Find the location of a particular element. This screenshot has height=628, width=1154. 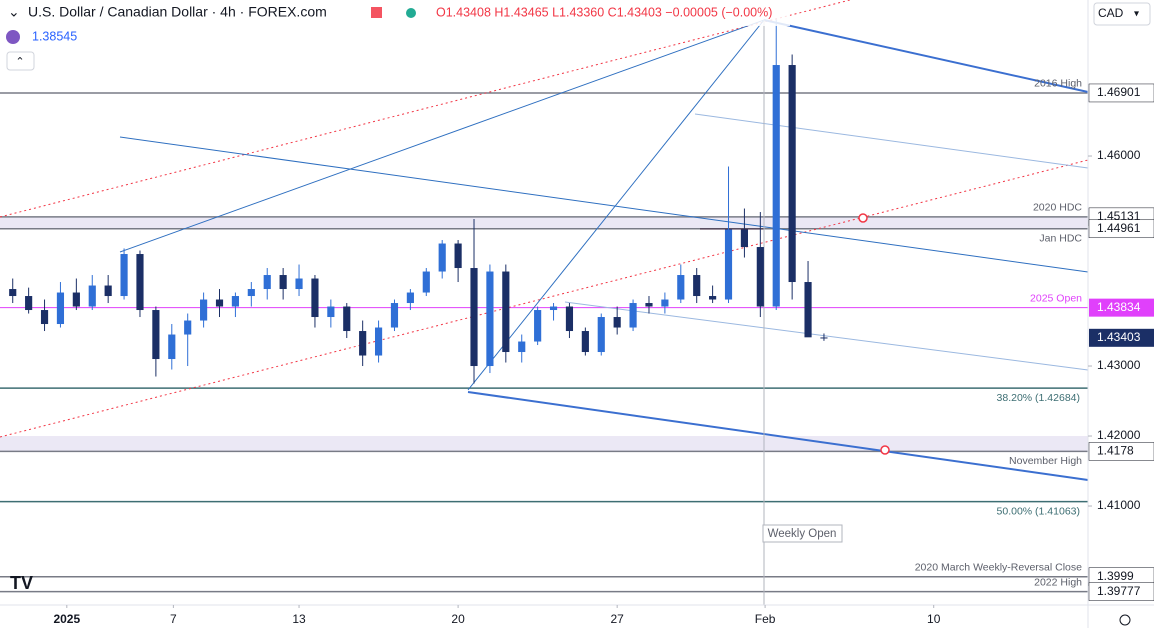

x-tick-label: 13 is located at coordinates (299, 619).